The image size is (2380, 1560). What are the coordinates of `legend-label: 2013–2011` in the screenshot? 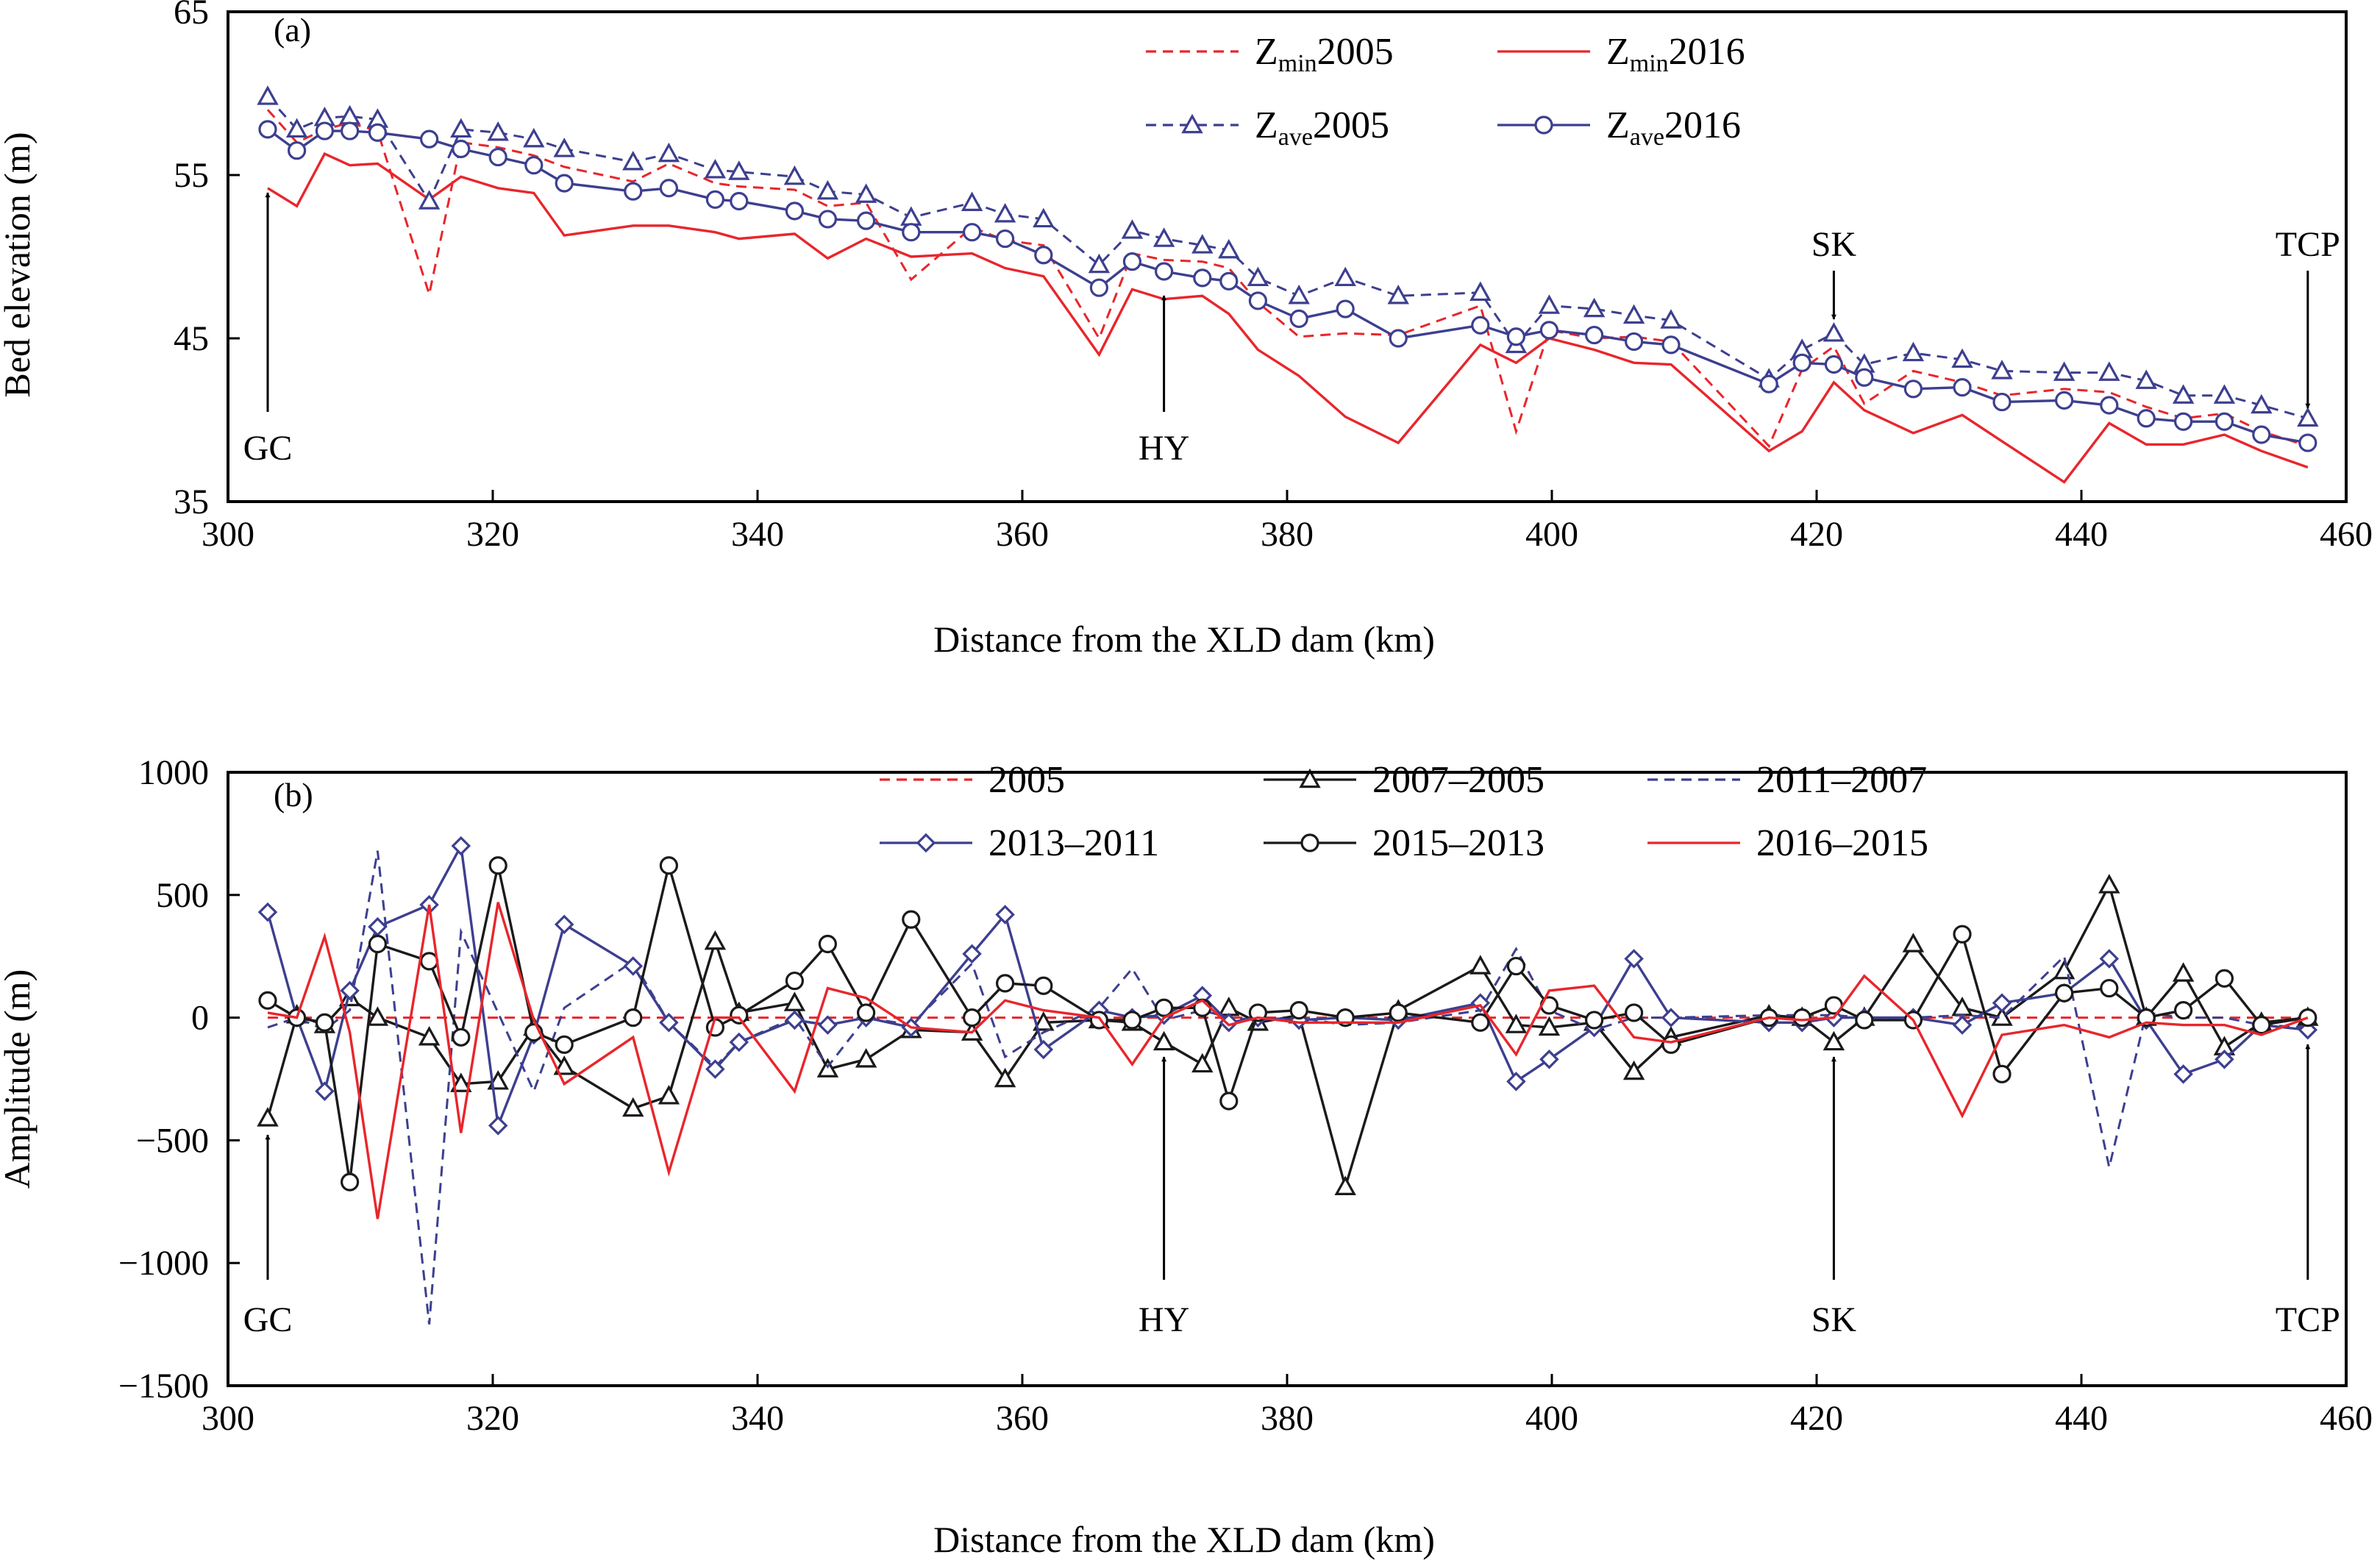 It's located at (1073, 843).